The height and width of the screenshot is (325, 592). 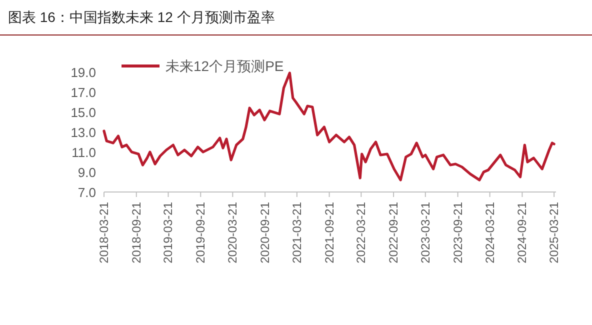 What do you see at coordinates (265, 233) in the screenshot?
I see `x-tick-label: 2020-09-21` at bounding box center [265, 233].